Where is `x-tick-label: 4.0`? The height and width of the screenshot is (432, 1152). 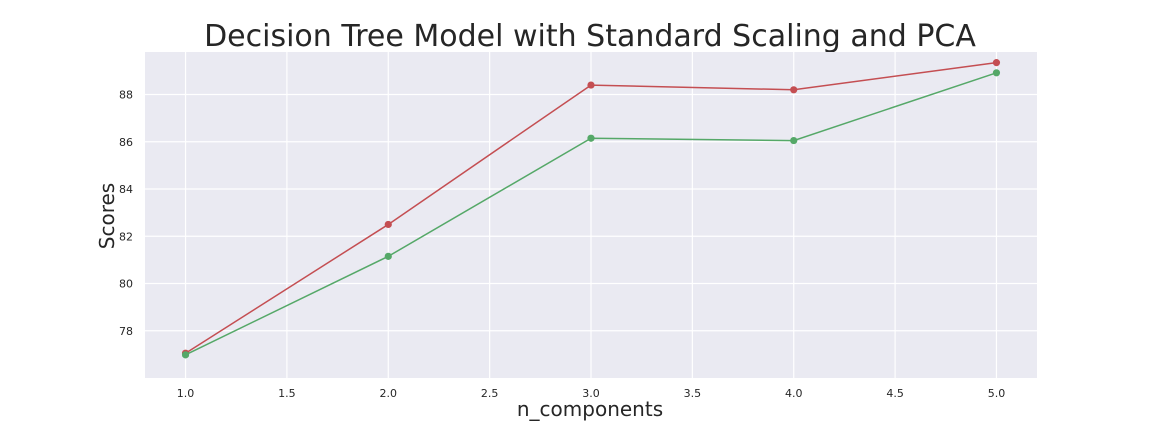 x-tick-label: 4.0 is located at coordinates (794, 393).